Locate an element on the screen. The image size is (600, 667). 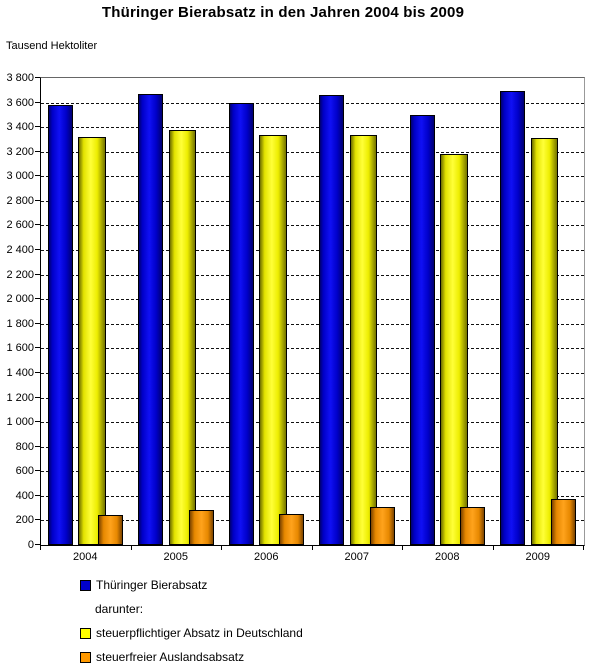
bar-2007-series0 is located at coordinates (332, 320).